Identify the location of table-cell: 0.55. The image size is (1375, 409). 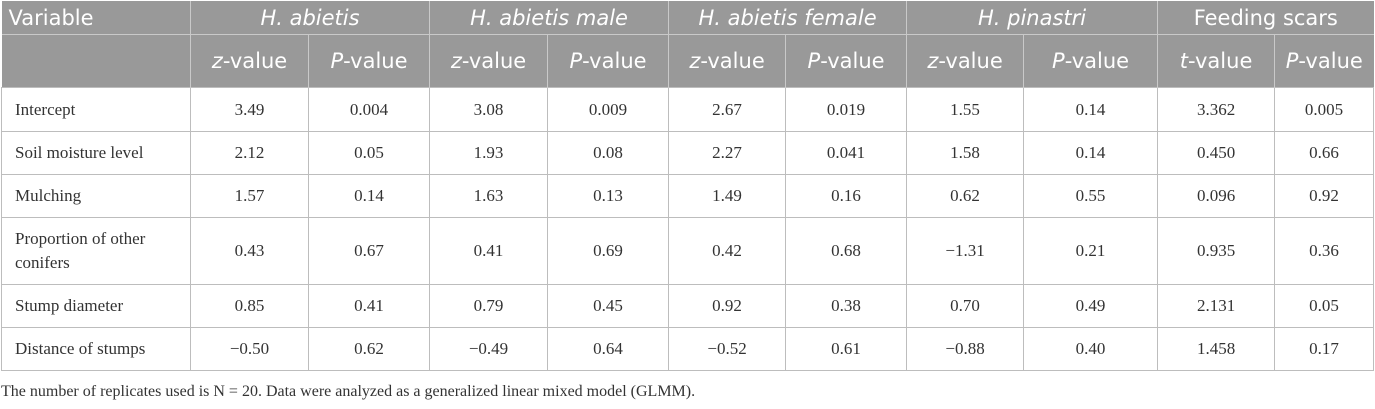
(1091, 196).